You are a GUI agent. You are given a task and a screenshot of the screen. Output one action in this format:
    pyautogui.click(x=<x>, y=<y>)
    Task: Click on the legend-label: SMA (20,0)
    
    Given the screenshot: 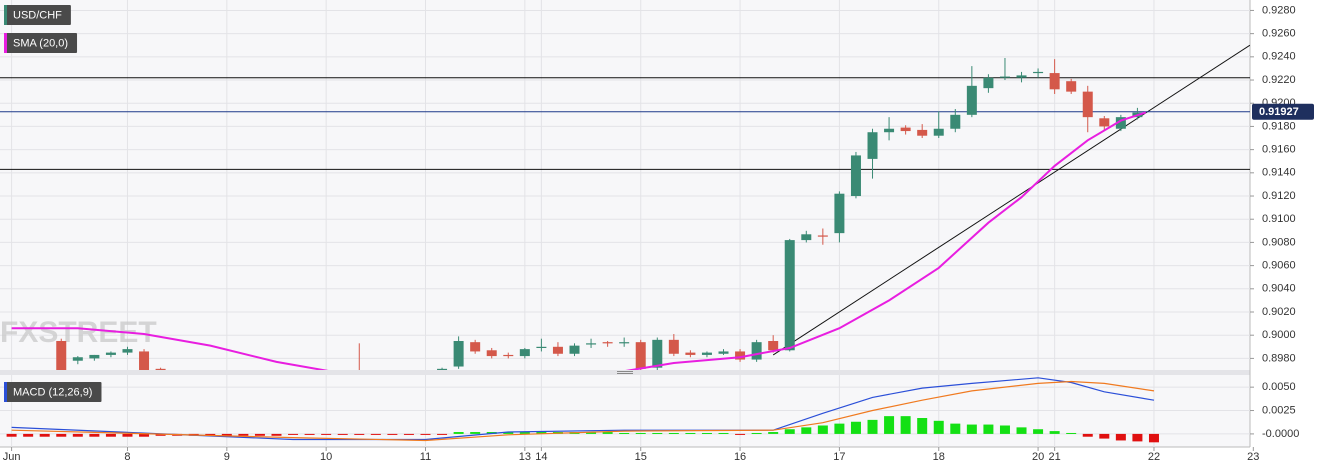 What is the action you would take?
    pyautogui.click(x=40, y=43)
    